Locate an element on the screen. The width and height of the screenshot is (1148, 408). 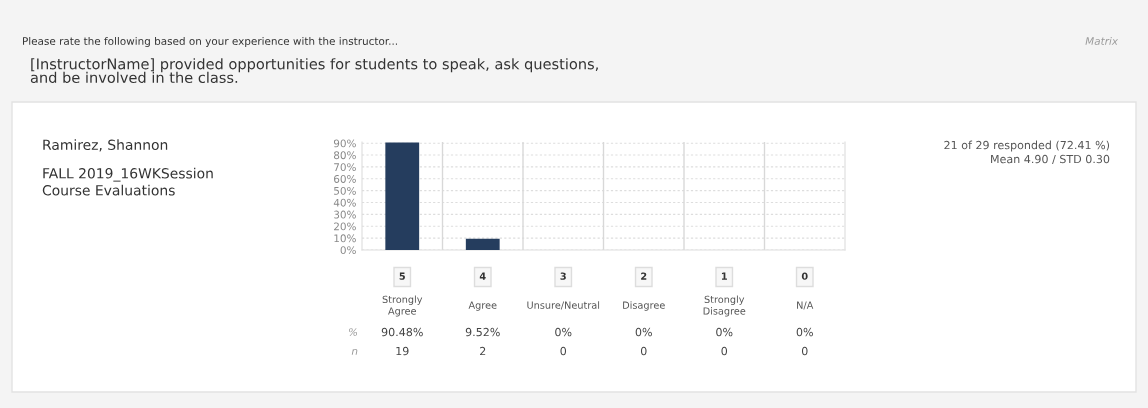
y-tick-label: 40% is located at coordinates (344, 202).